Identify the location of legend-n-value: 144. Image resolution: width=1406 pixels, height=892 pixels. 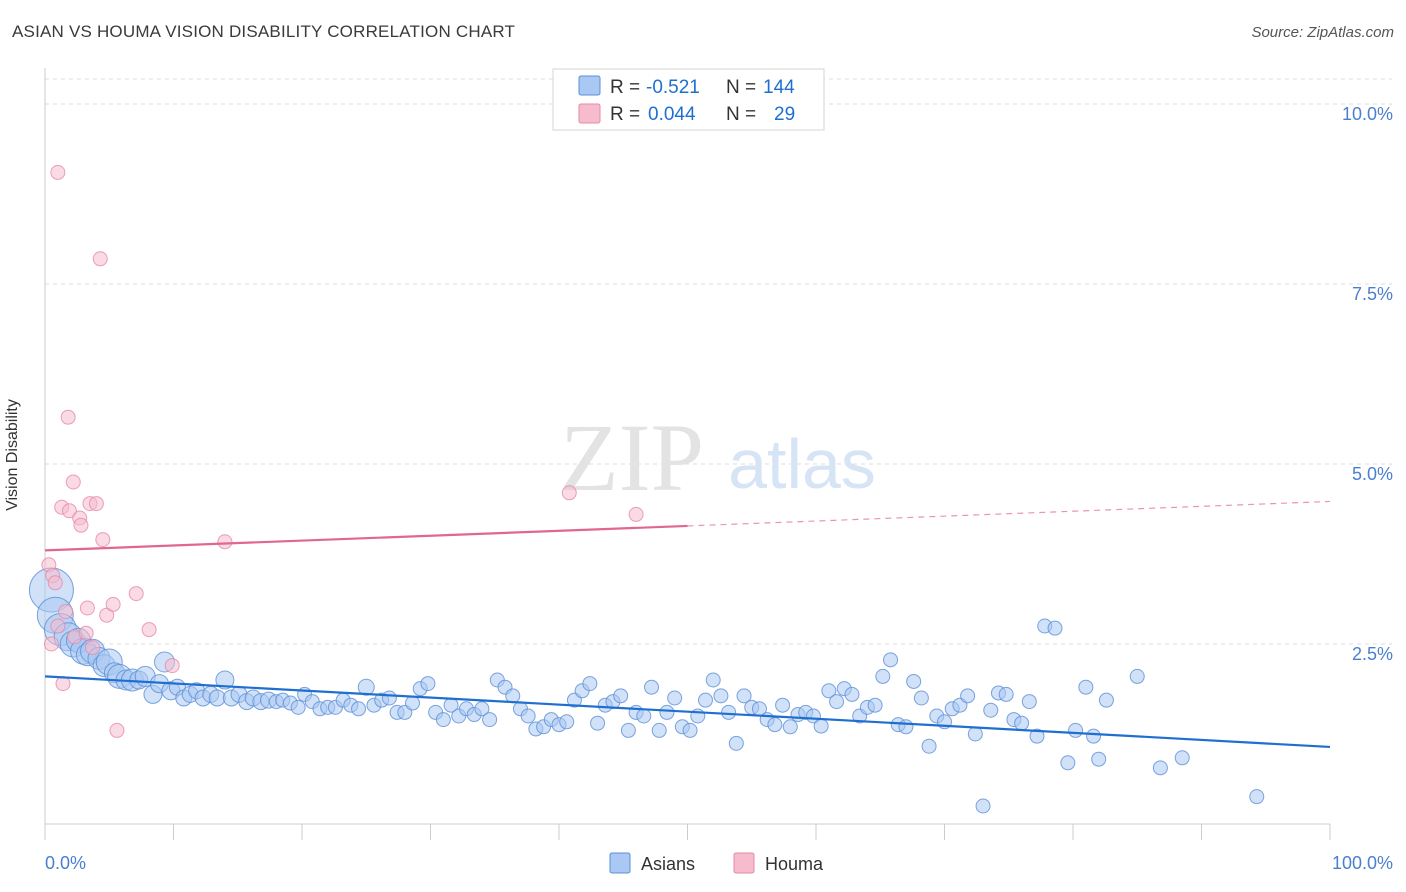
(779, 87).